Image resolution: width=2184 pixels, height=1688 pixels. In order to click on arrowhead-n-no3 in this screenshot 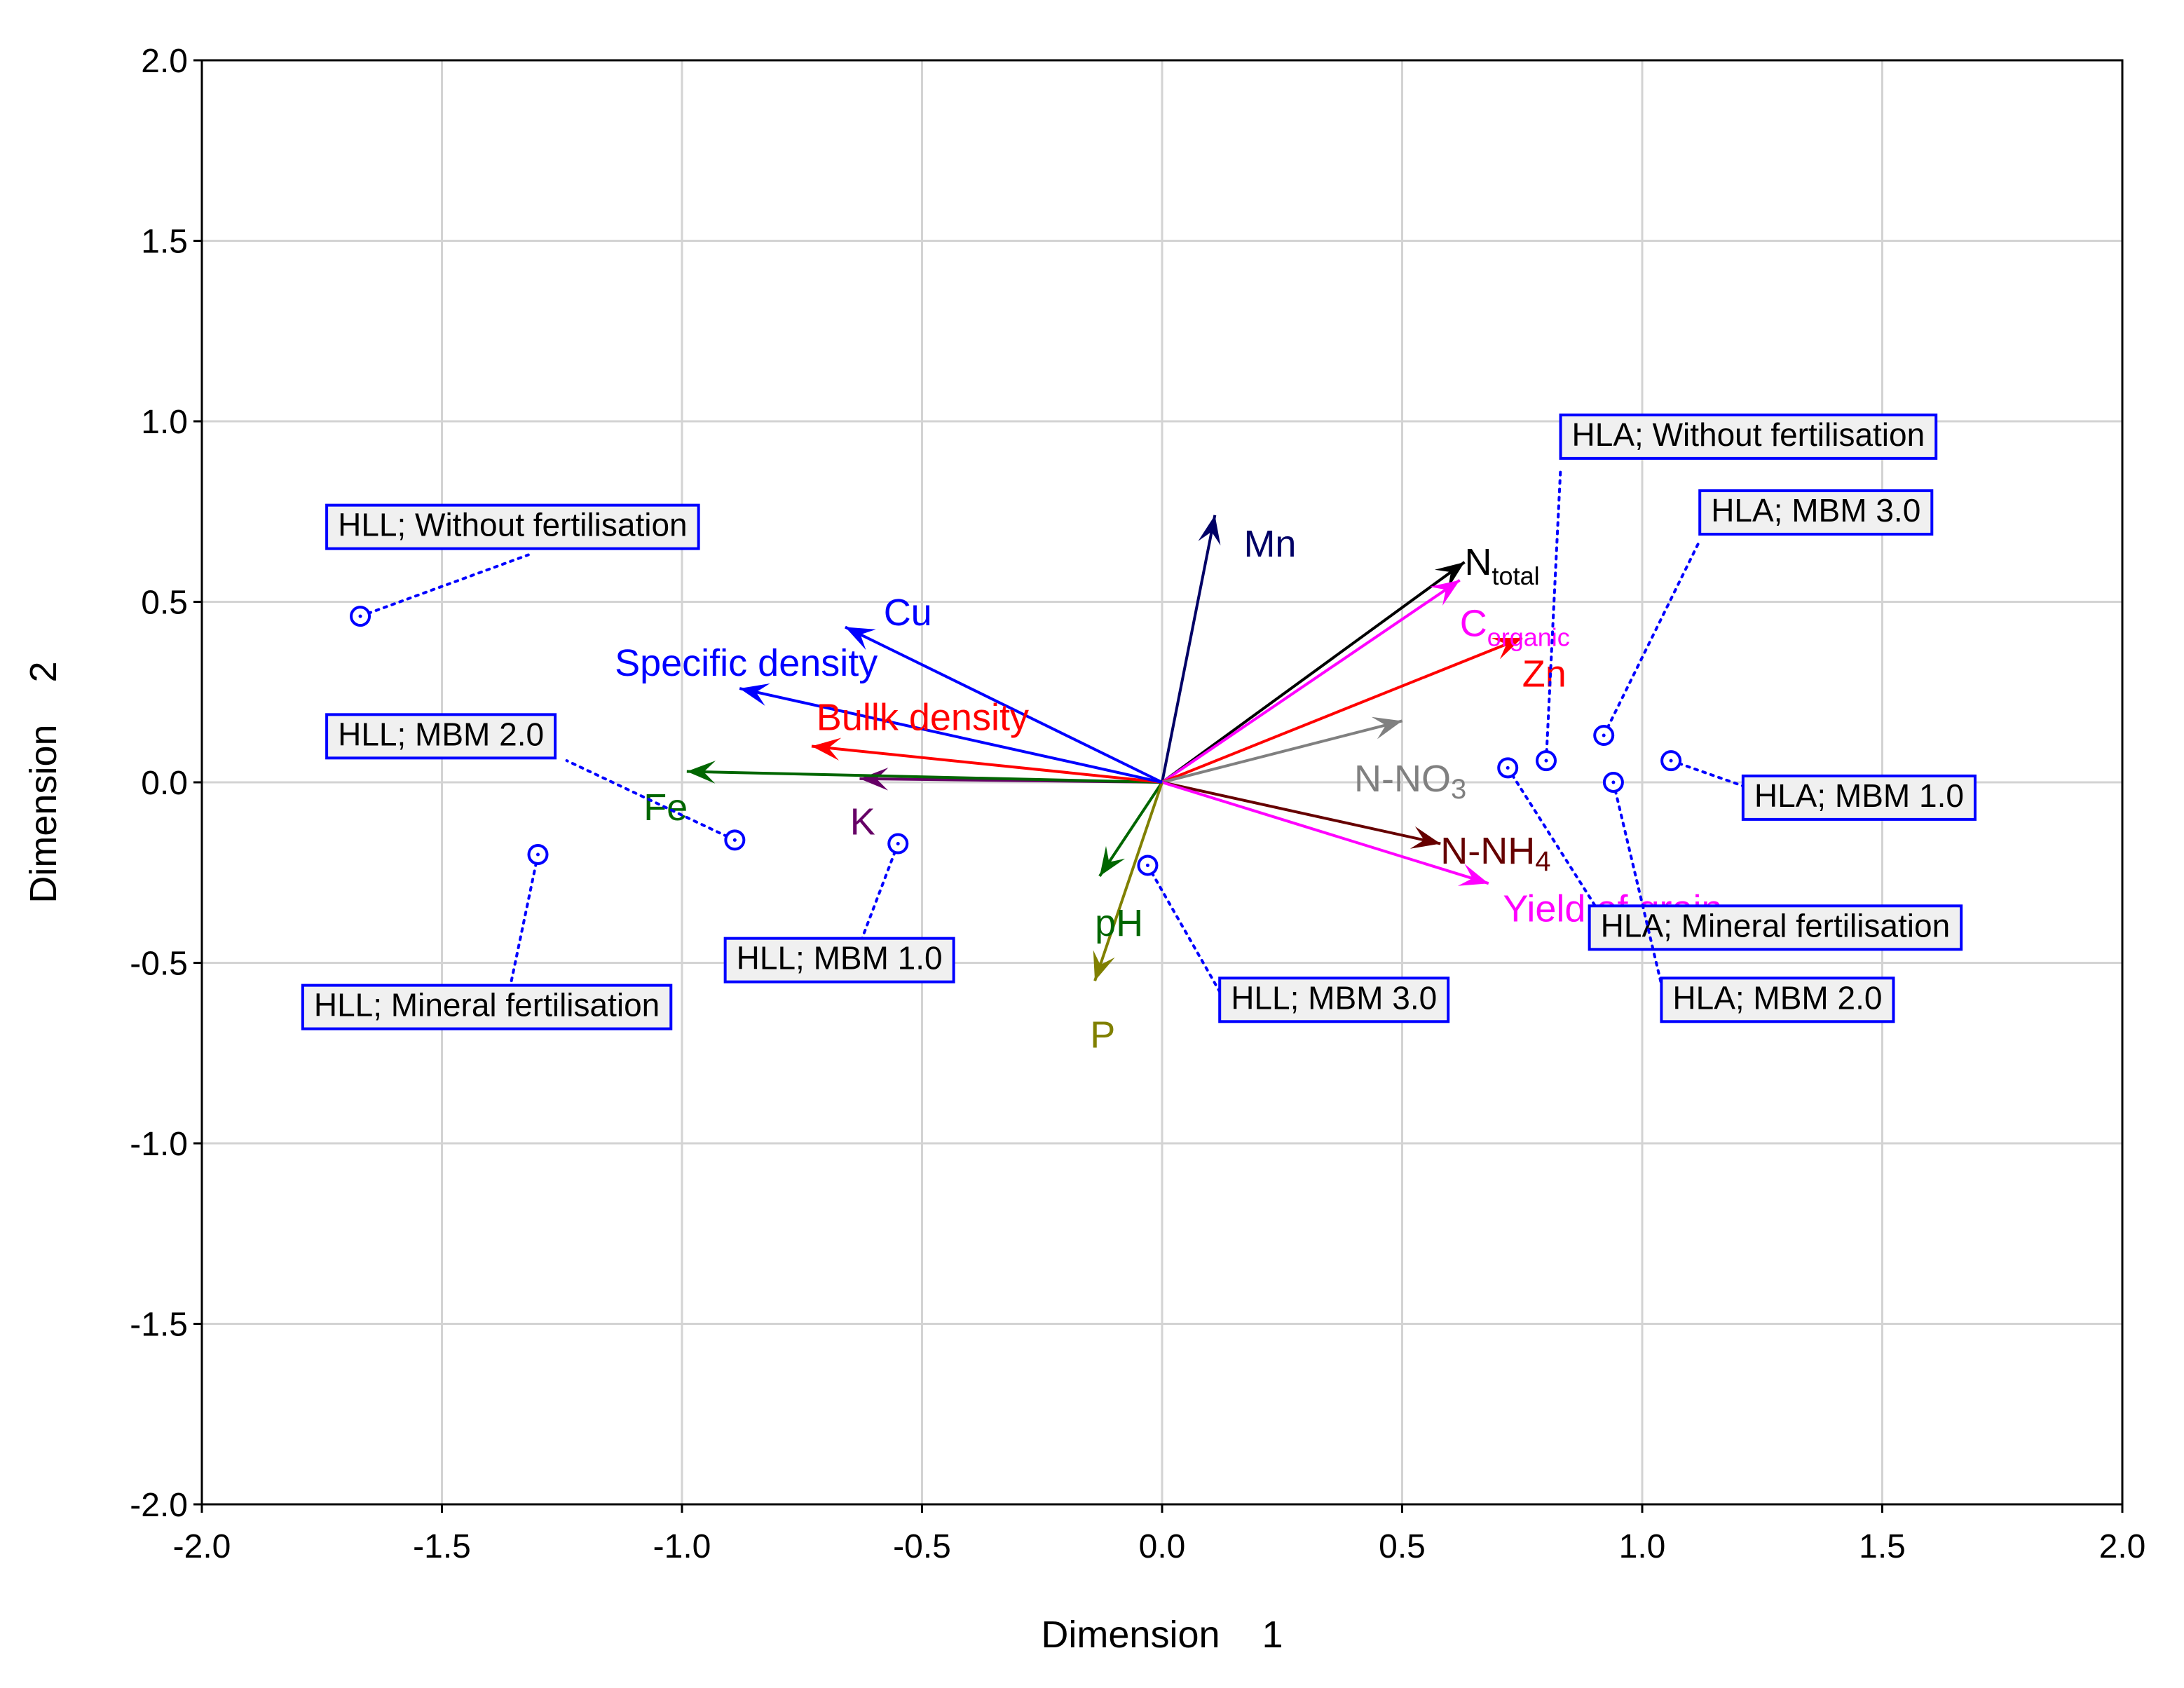, I will do `click(1386, 728)`.